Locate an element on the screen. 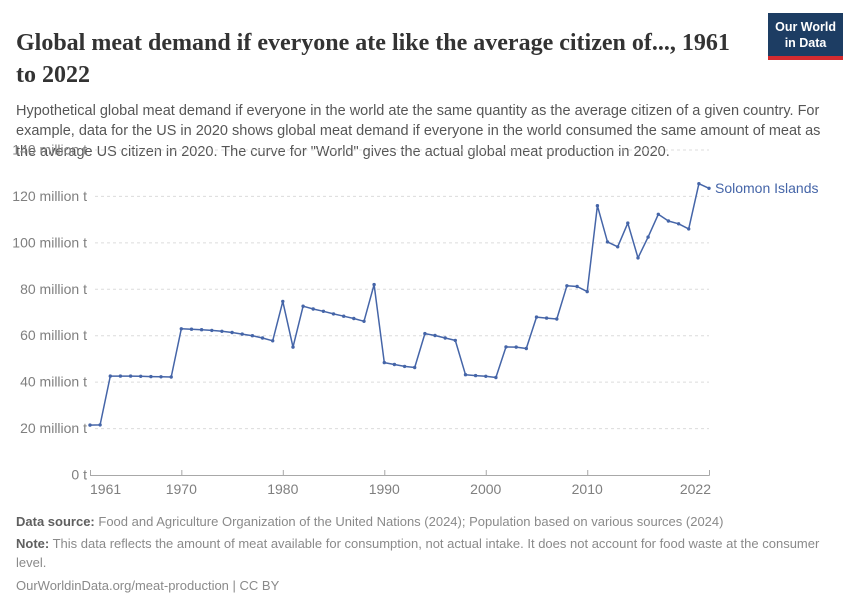 The image size is (850, 600). owid-logo: Our World in Data is located at coordinates (805, 36).